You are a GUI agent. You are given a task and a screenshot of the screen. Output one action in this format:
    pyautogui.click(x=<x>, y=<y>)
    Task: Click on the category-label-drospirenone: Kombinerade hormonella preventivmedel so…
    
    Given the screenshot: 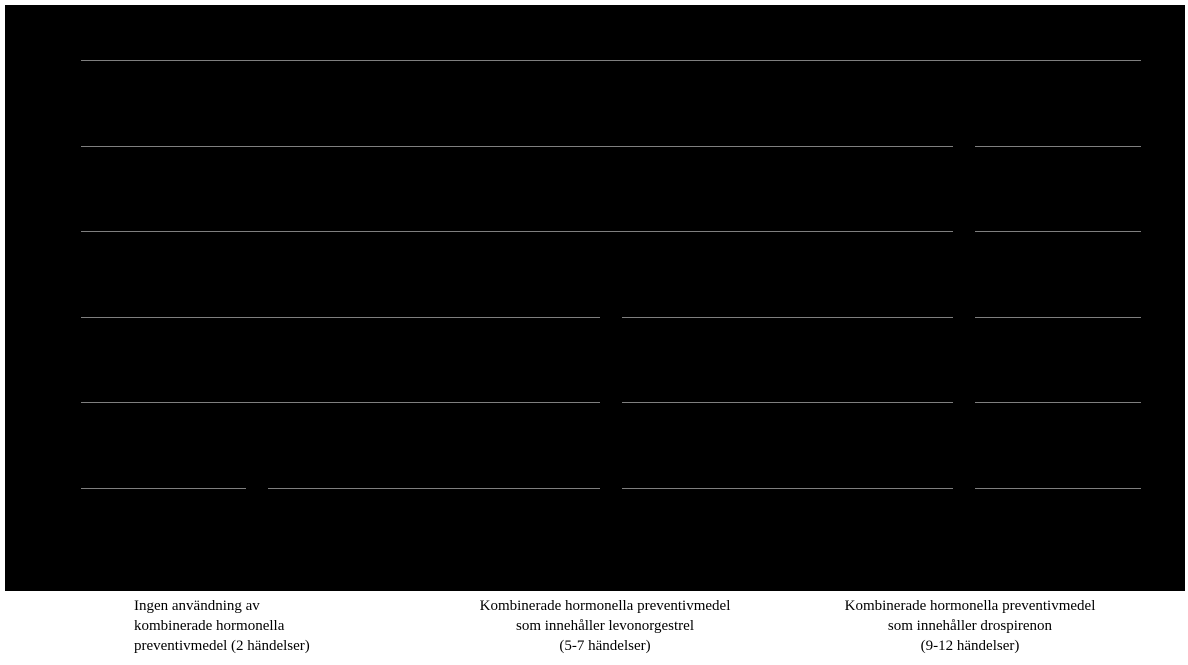 What is the action you would take?
    pyautogui.click(x=970, y=626)
    